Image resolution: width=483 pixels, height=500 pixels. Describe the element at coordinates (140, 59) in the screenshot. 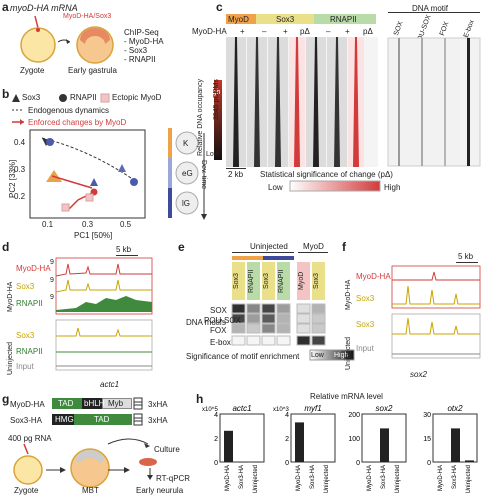

I see `list-item-3: - RNAPII` at that location.